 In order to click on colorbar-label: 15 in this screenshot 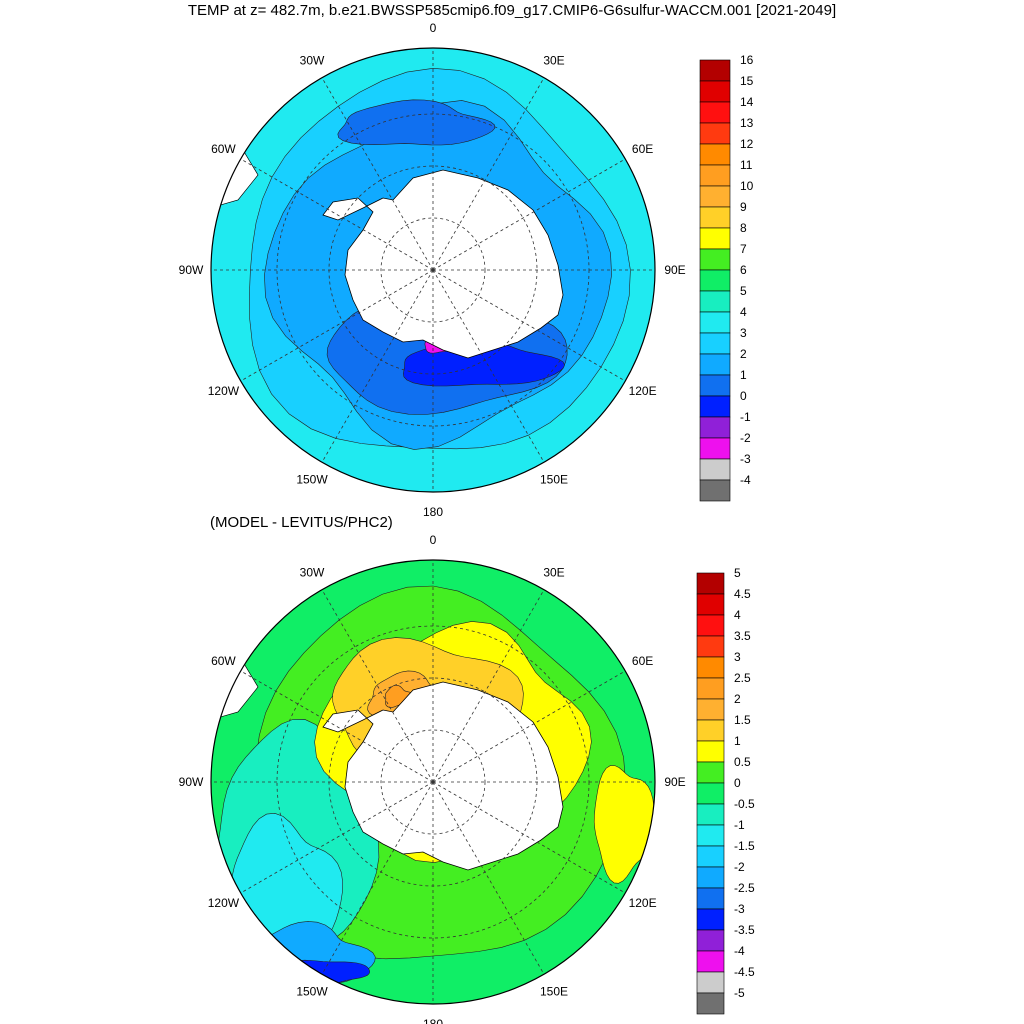, I will do `click(747, 81)`.